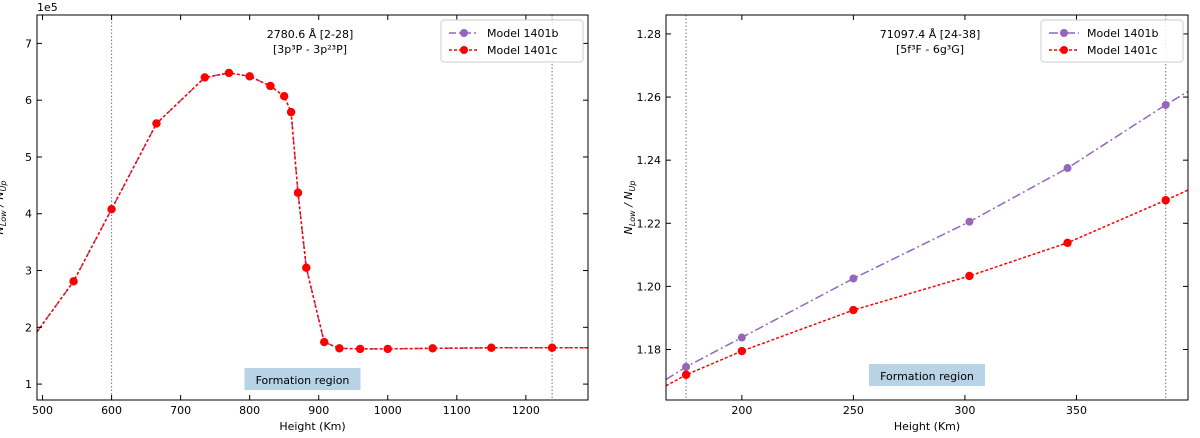  What do you see at coordinates (180, 410) in the screenshot?
I see `x-tick-label: 700` at bounding box center [180, 410].